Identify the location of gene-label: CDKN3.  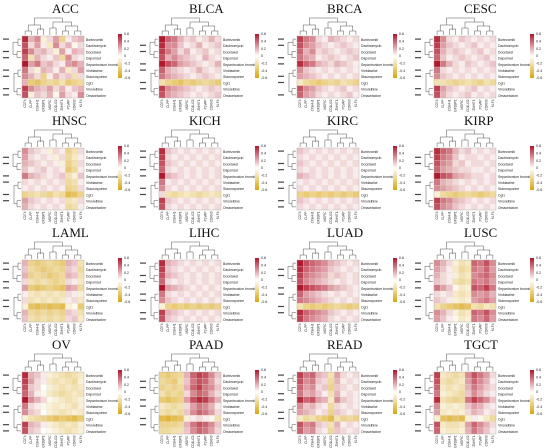
(212, 328).